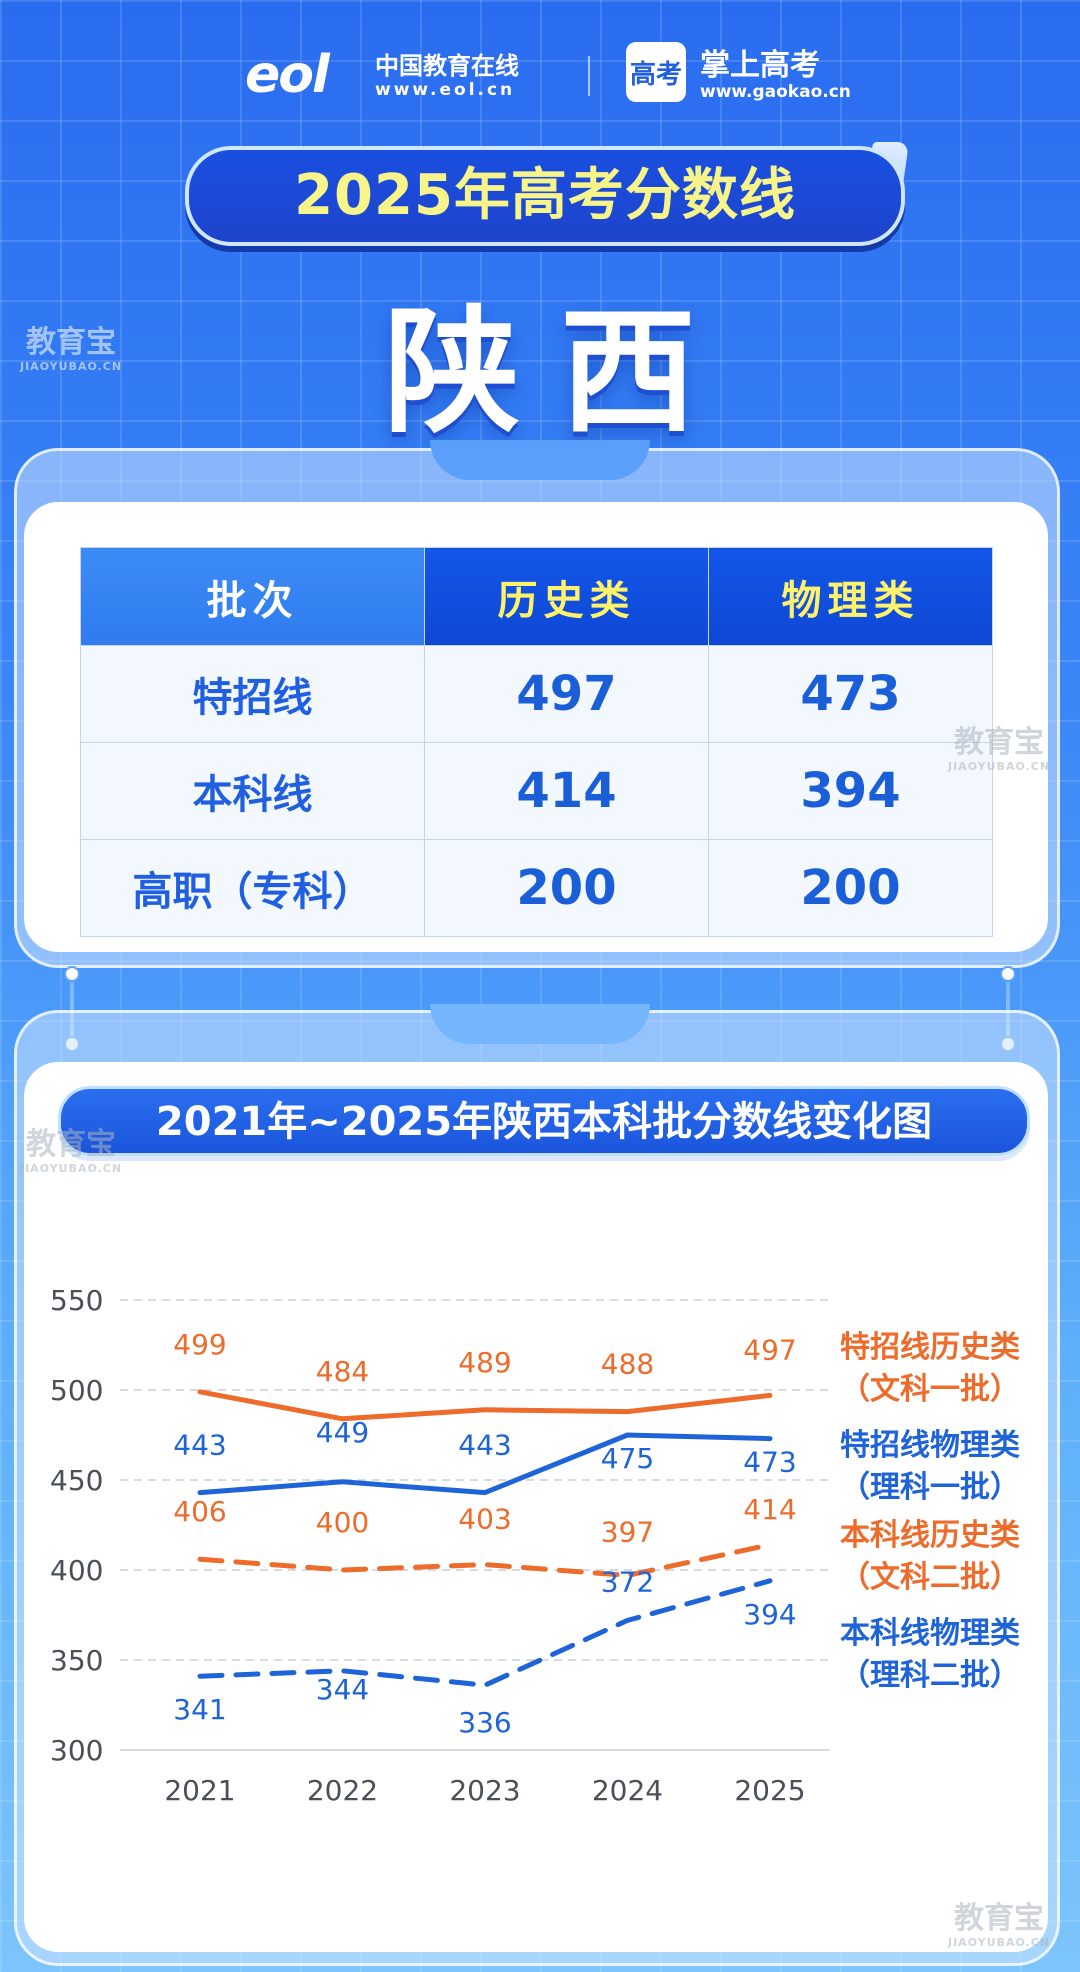 This screenshot has width=1080, height=1972. I want to click on chart-title: 2021年~2025年陕西本科批分数线变化图, so click(544, 1122).